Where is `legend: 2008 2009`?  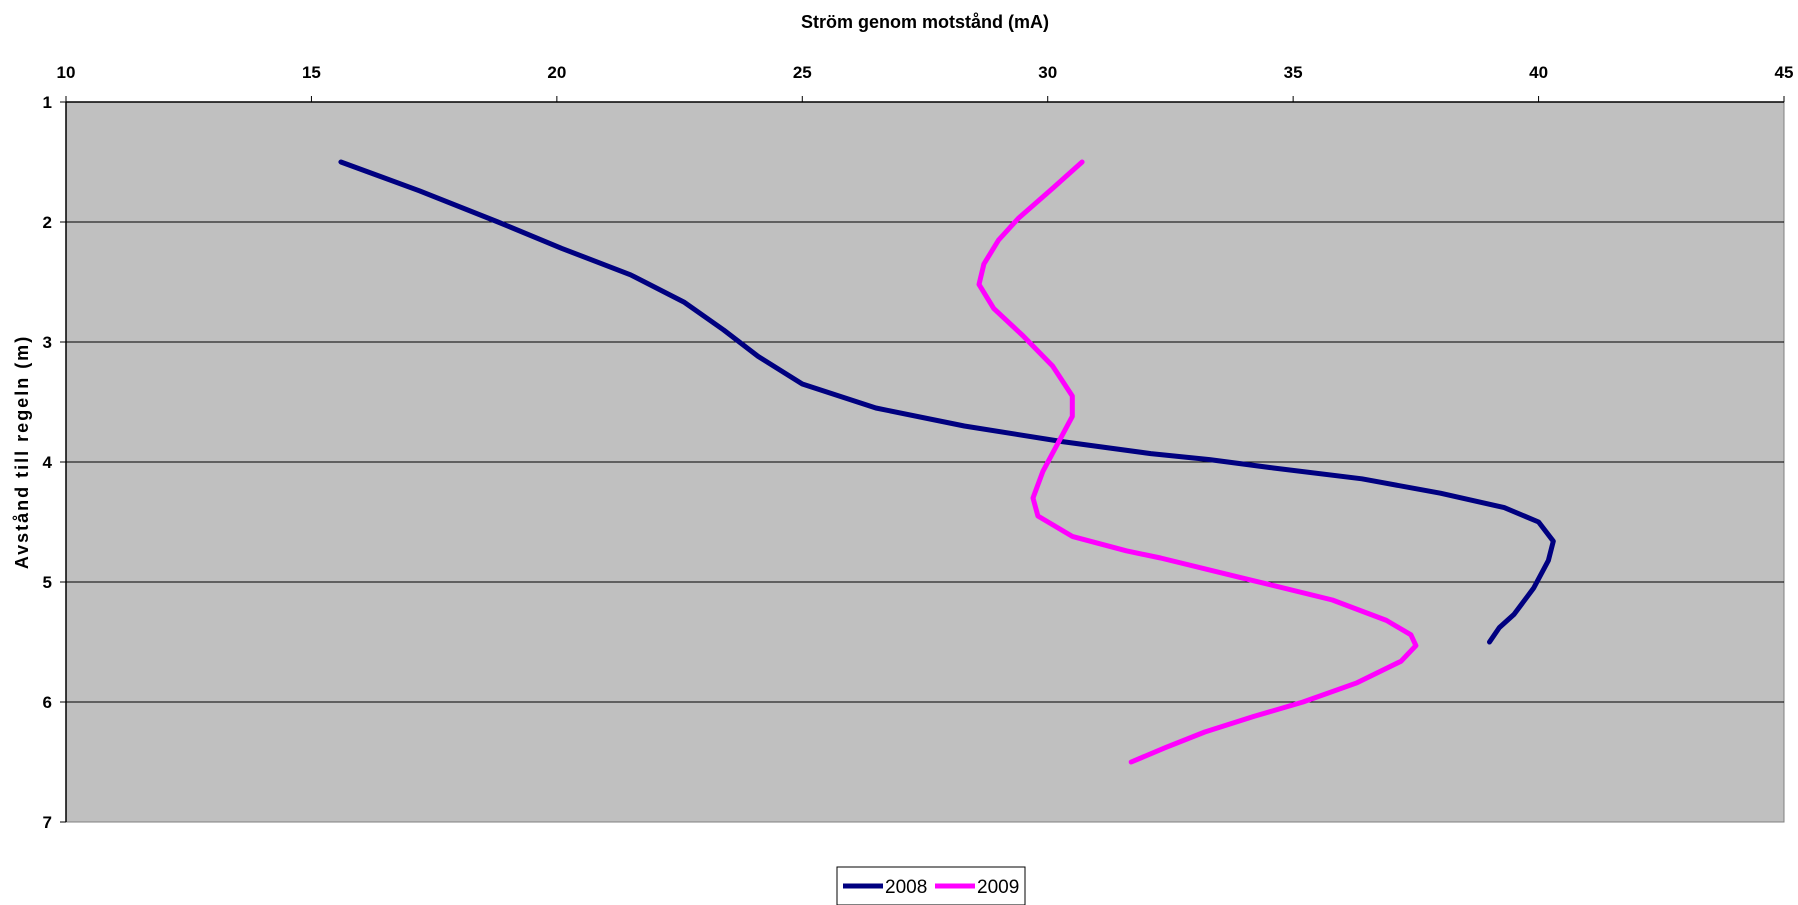
legend: 2008 2009 is located at coordinates (931, 885).